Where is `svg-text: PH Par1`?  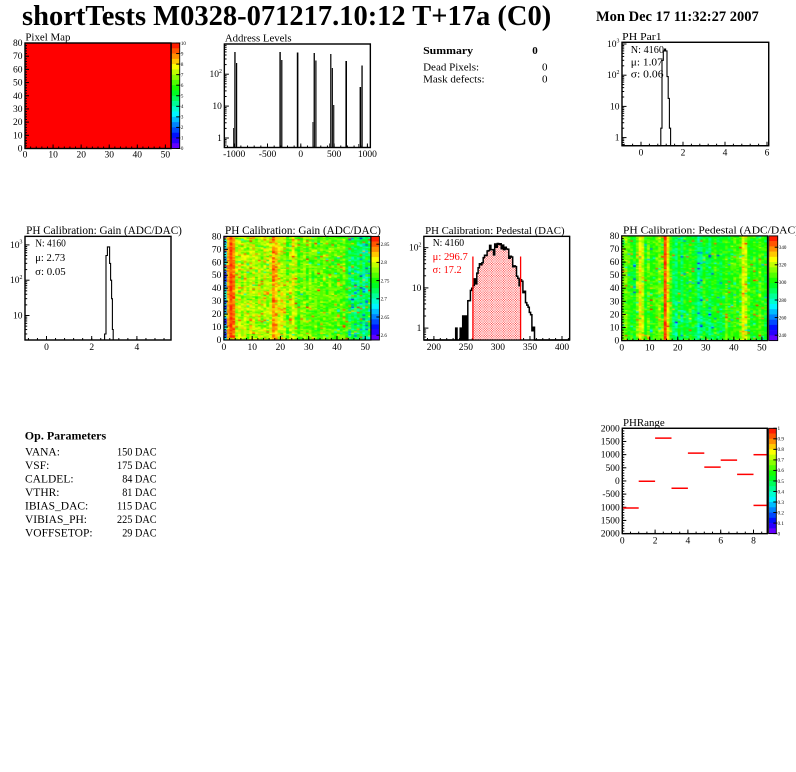 svg-text: PH Par1 is located at coordinates (641, 37).